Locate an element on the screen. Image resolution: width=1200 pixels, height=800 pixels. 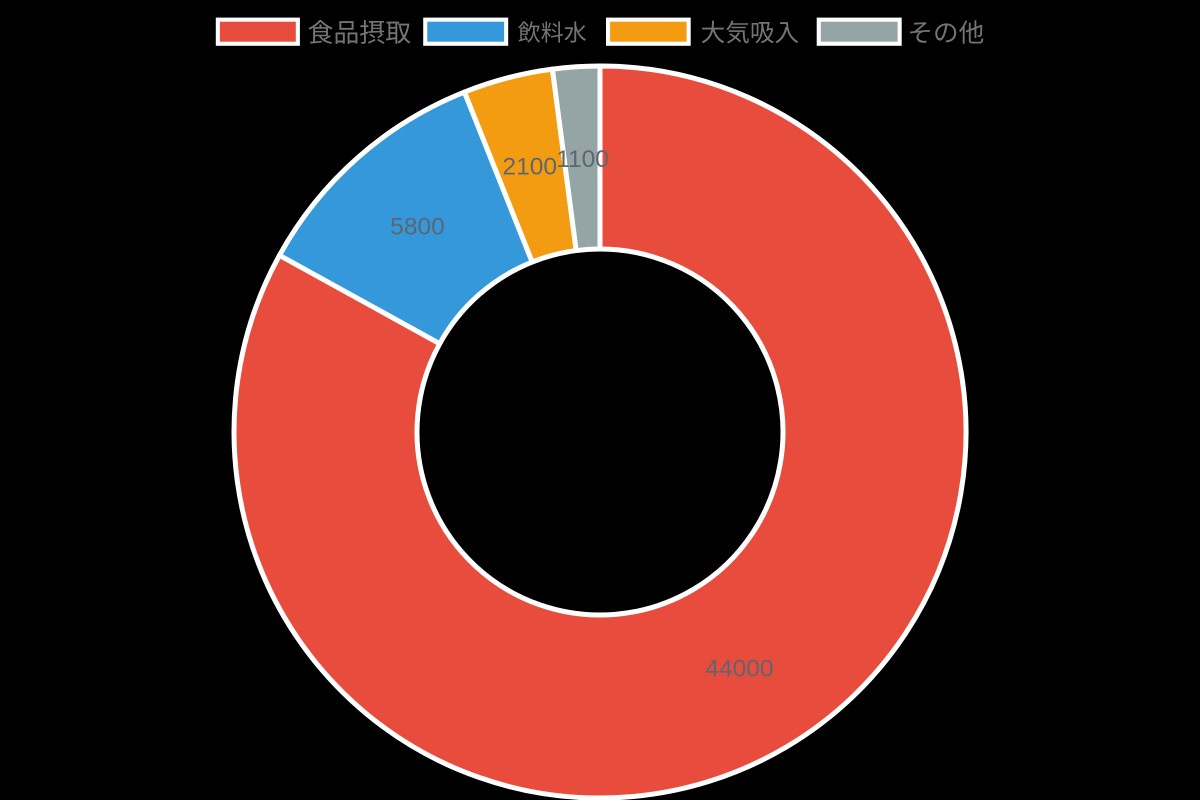
svg-text: 1100 is located at coordinates (582, 159).